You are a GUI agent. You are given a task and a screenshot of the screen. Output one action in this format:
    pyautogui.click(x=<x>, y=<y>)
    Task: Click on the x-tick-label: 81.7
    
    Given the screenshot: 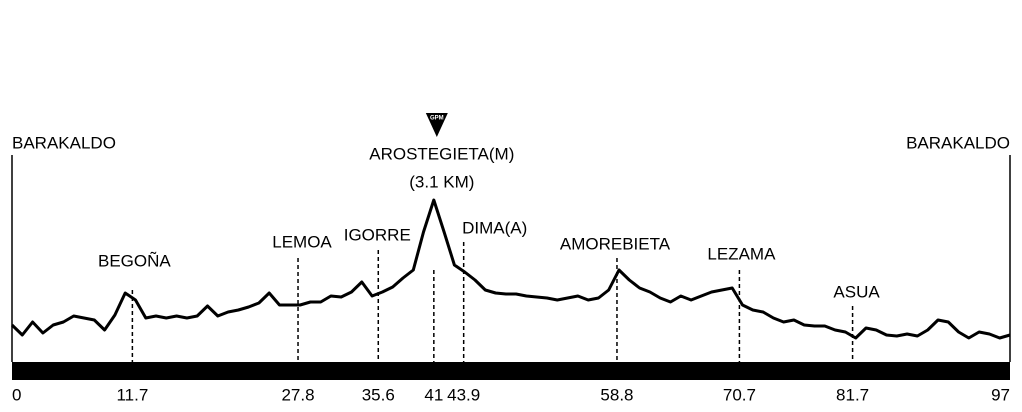 What is the action you would take?
    pyautogui.click(x=852, y=394)
    